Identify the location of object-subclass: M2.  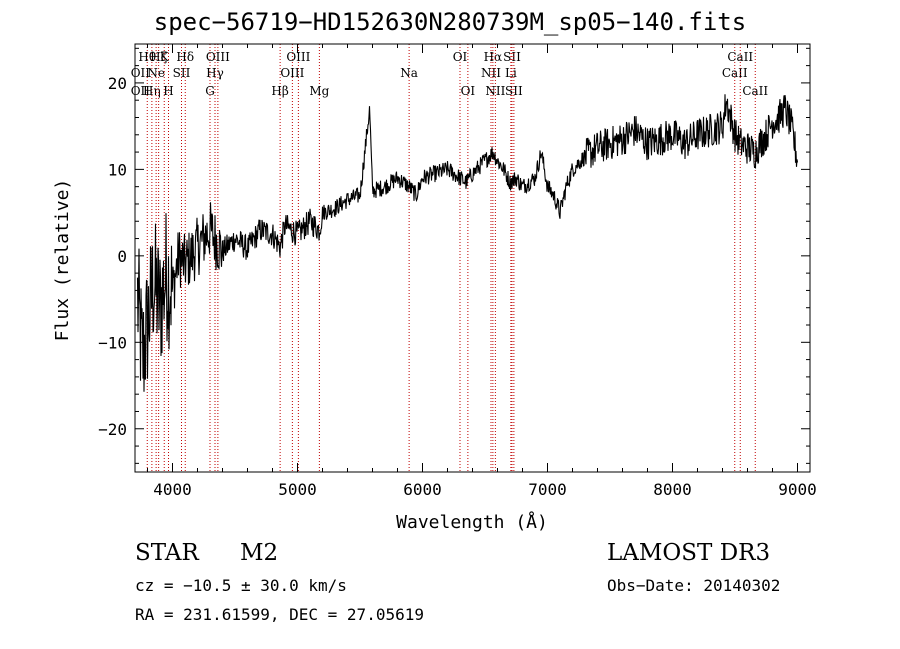
(259, 553).